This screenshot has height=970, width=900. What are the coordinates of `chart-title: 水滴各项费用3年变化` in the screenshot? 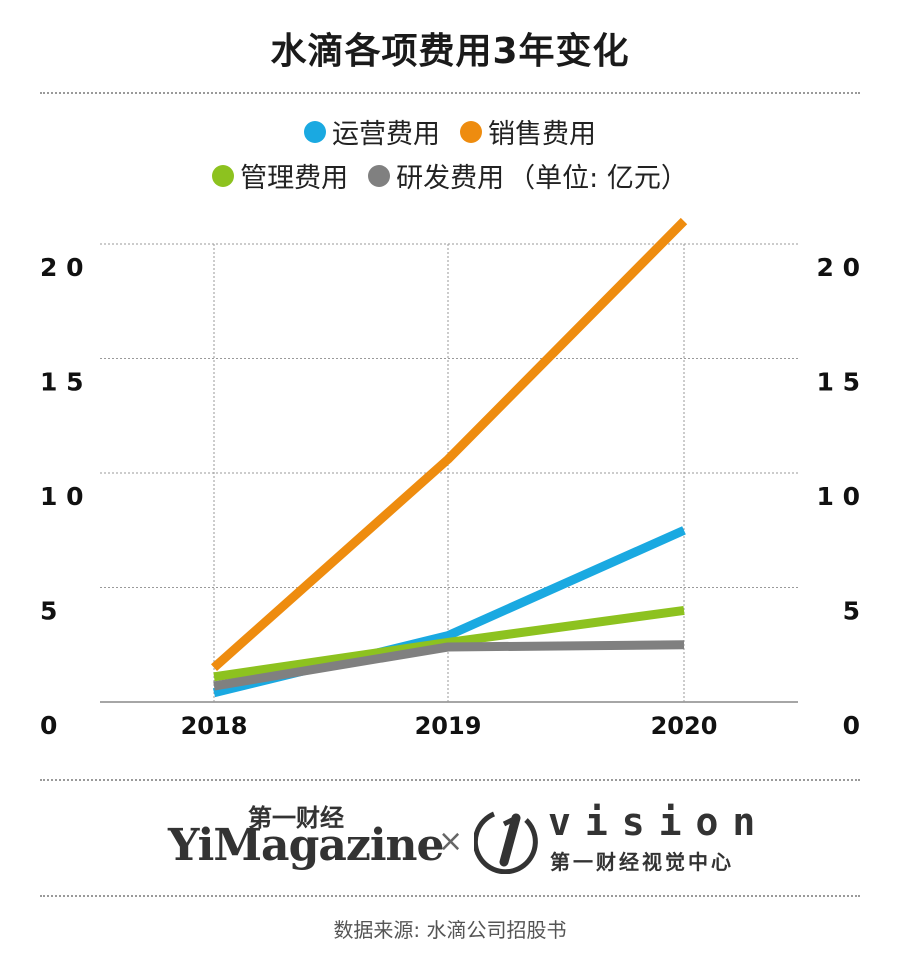 It's located at (450, 51).